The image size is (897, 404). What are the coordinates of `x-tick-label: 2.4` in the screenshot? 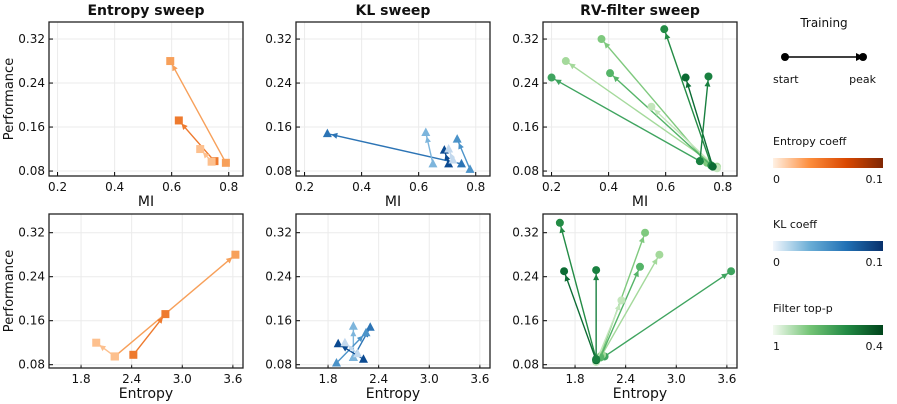 It's located at (378, 379).